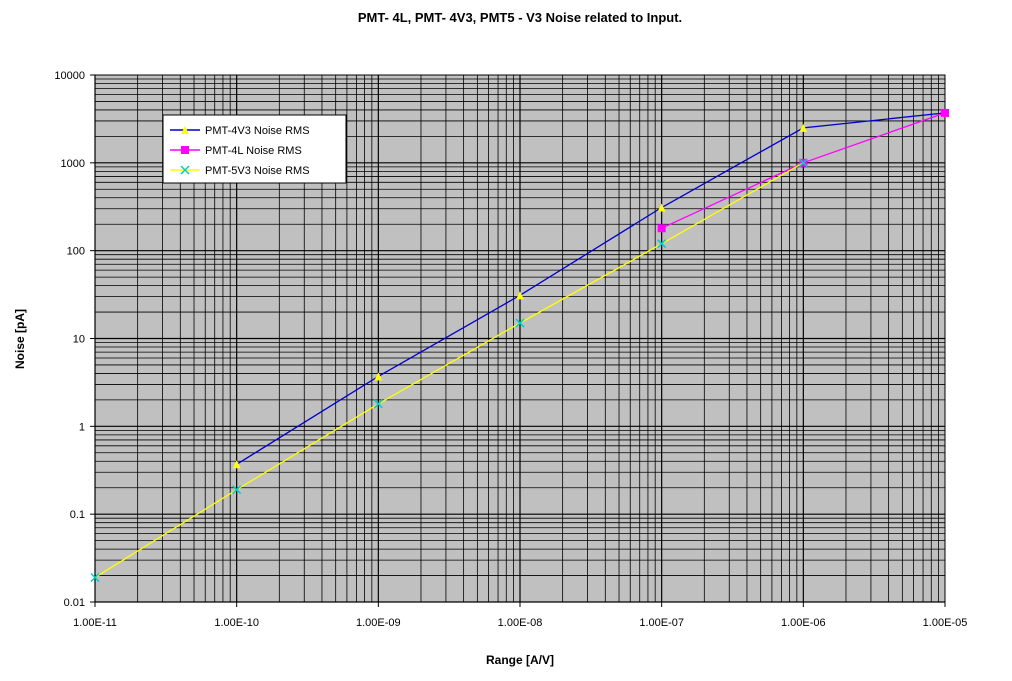 This screenshot has width=1012, height=681. I want to click on x-tick-label: 1.00E-08, so click(520, 623).